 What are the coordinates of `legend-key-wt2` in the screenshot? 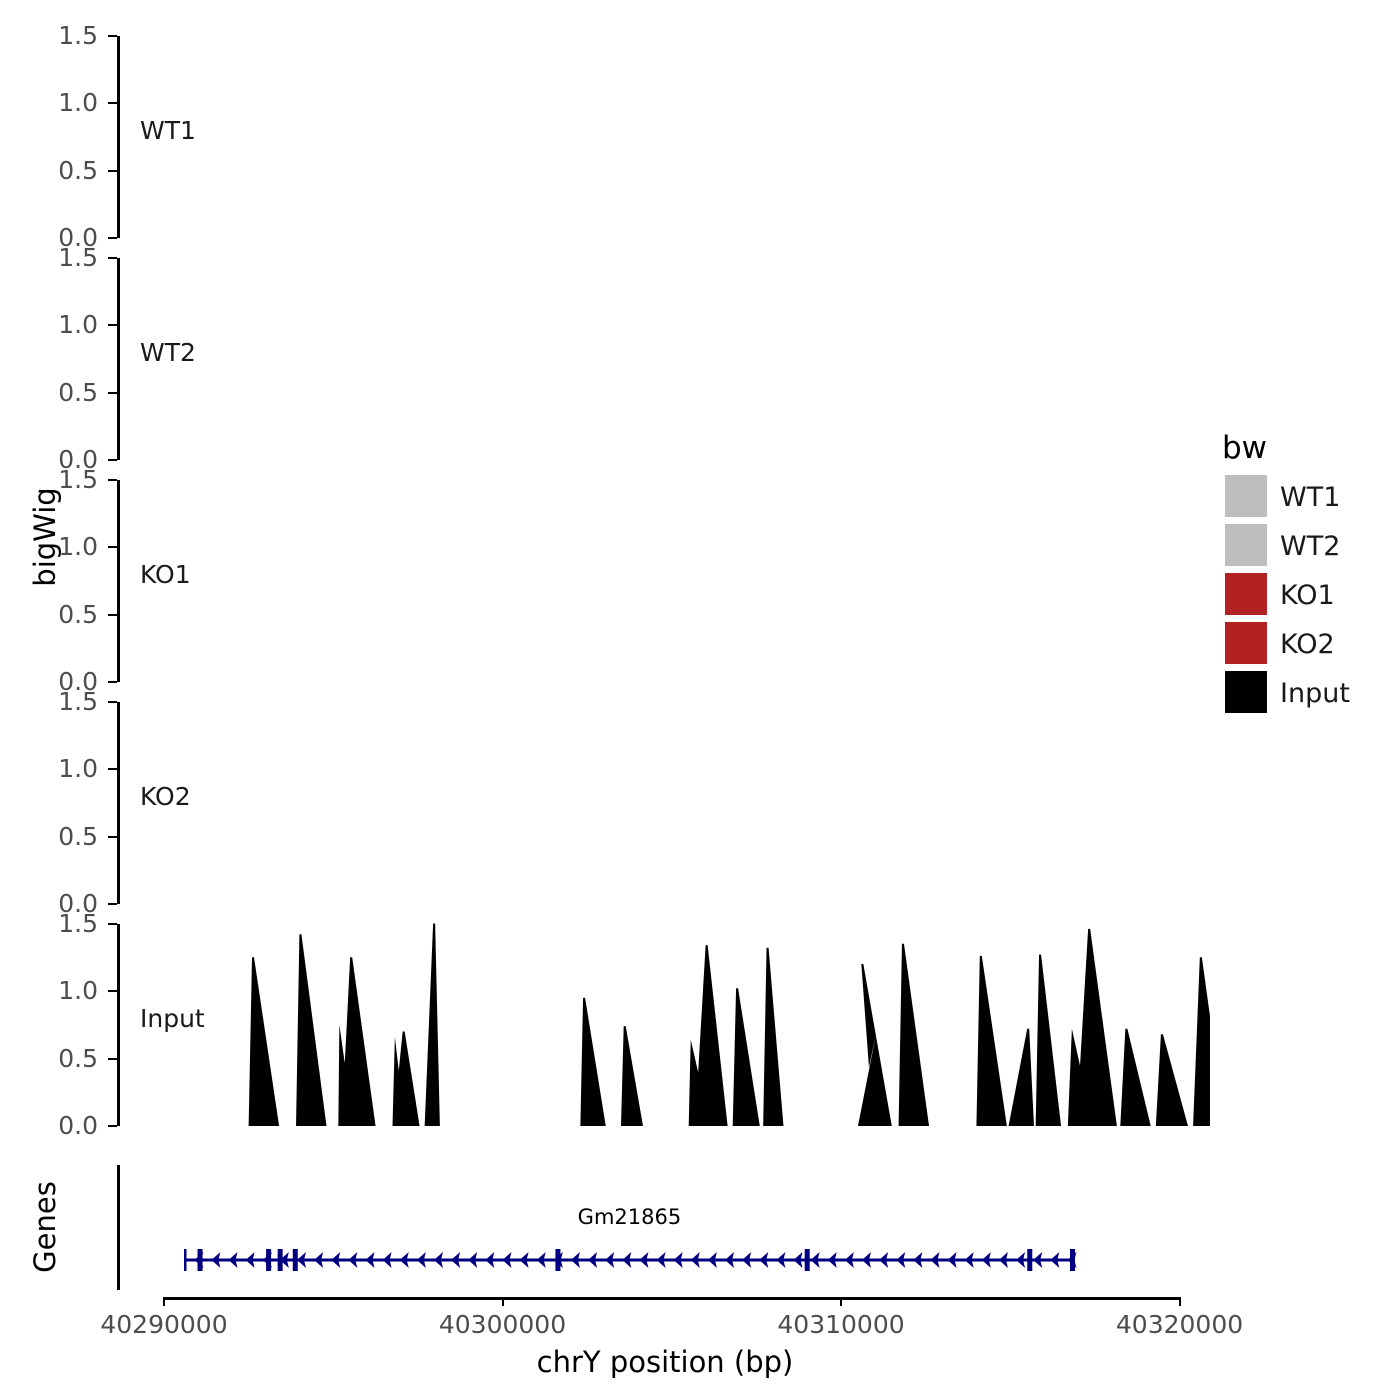 It's located at (1246, 545).